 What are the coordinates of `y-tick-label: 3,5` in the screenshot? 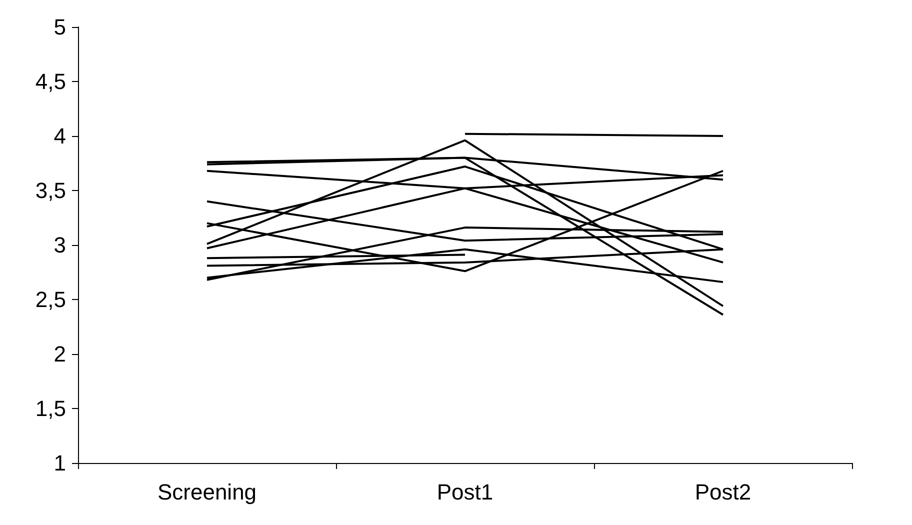 It's located at (50, 190).